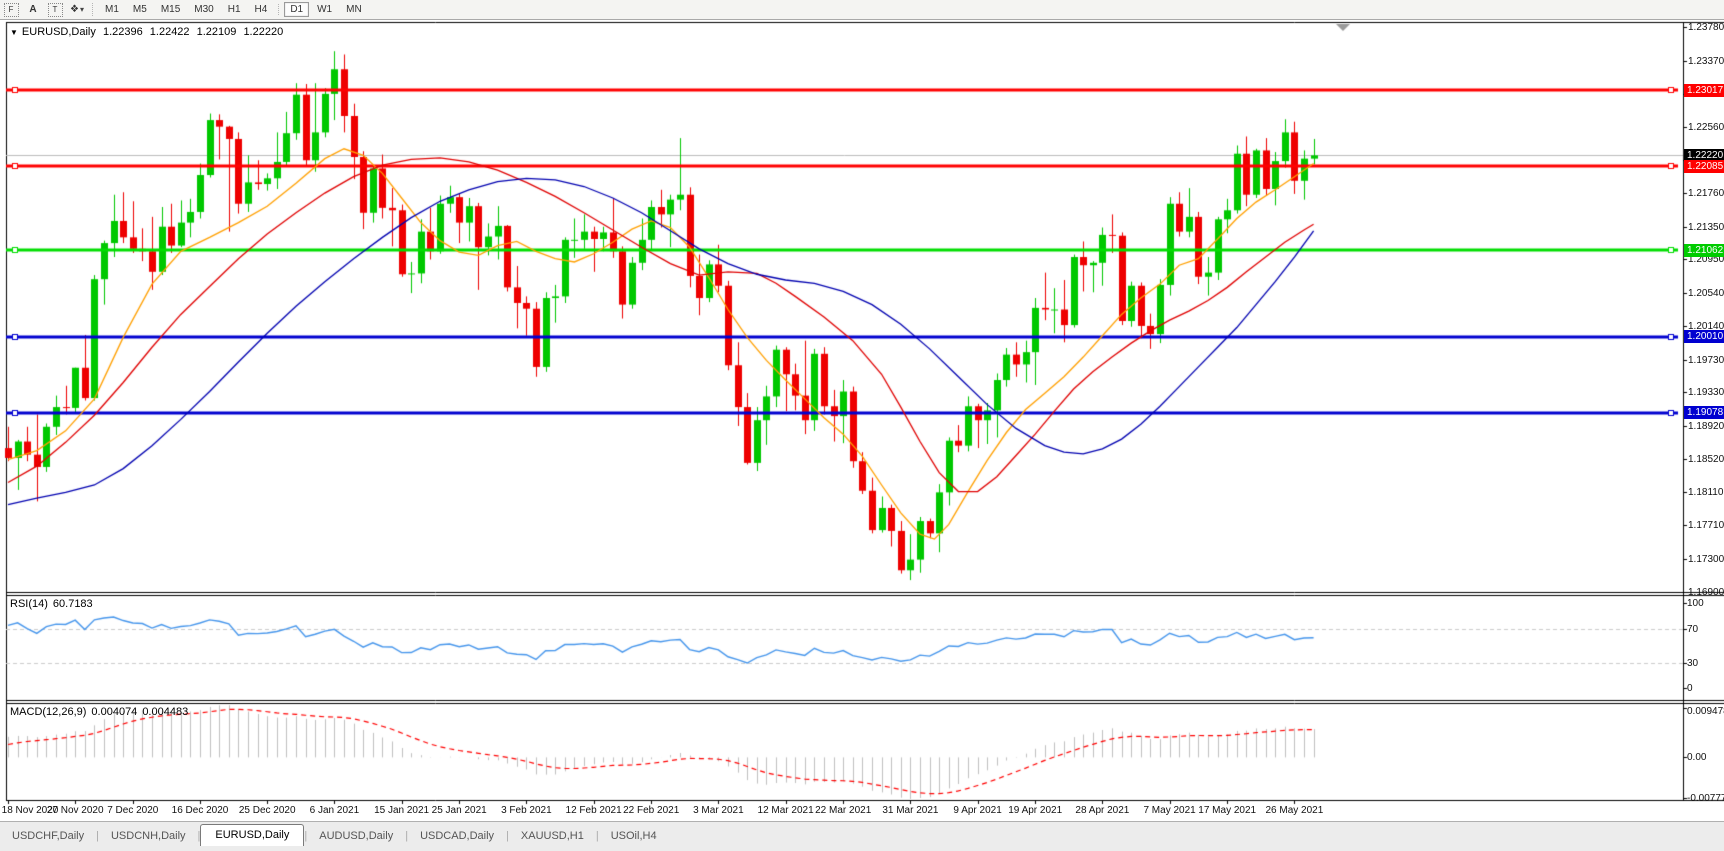  Describe the element at coordinates (81, 9) in the screenshot. I see `chevron-down-icon: ▾` at that location.